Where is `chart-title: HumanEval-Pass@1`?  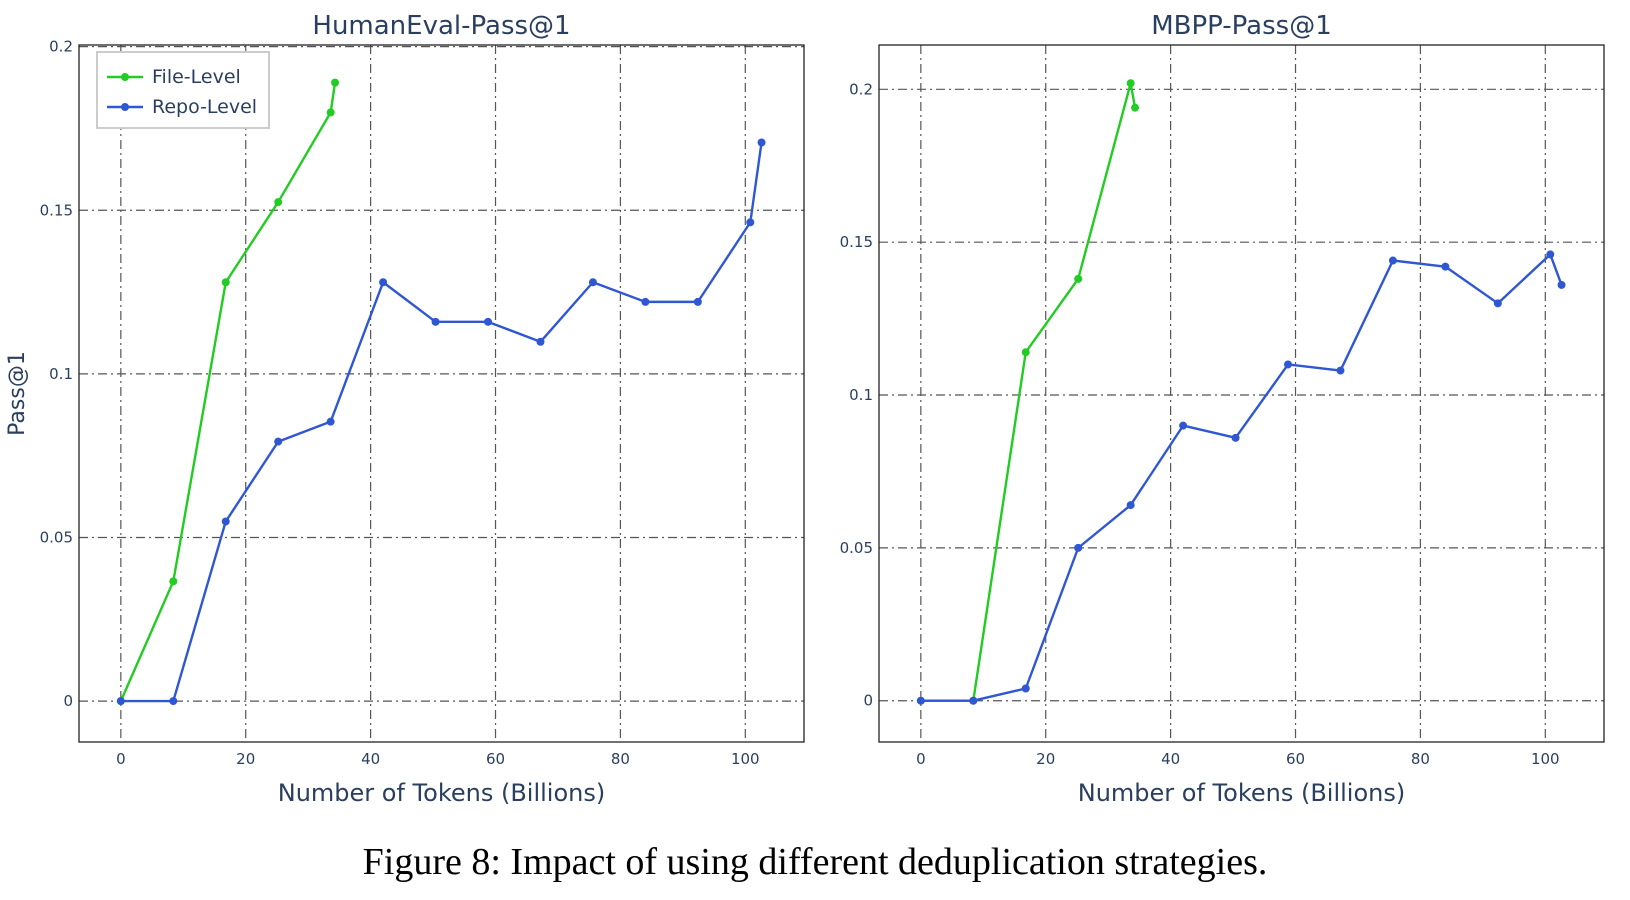 chart-title: HumanEval-Pass@1 is located at coordinates (441, 26).